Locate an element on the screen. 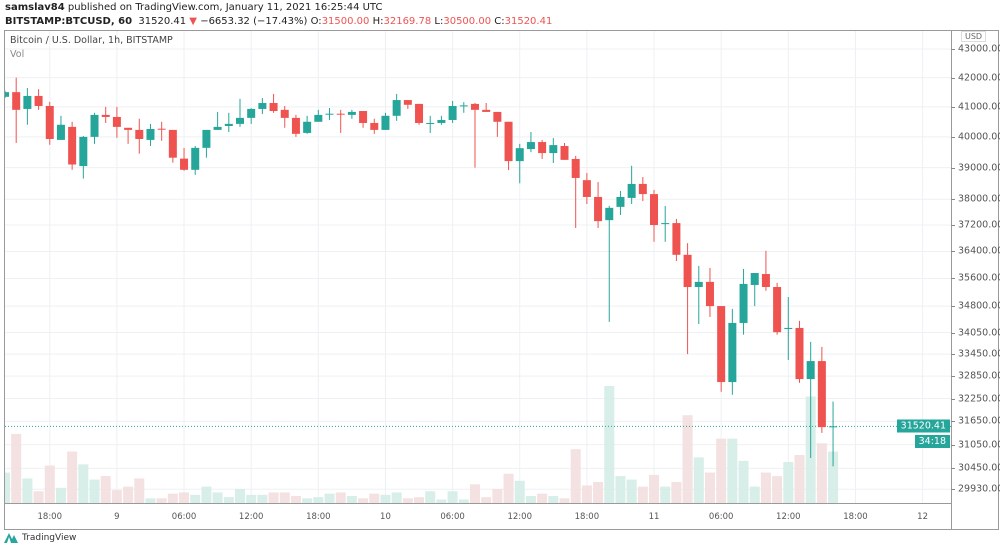 This screenshot has width=1000, height=549. price-tick-label: 40000.00 is located at coordinates (979, 137).